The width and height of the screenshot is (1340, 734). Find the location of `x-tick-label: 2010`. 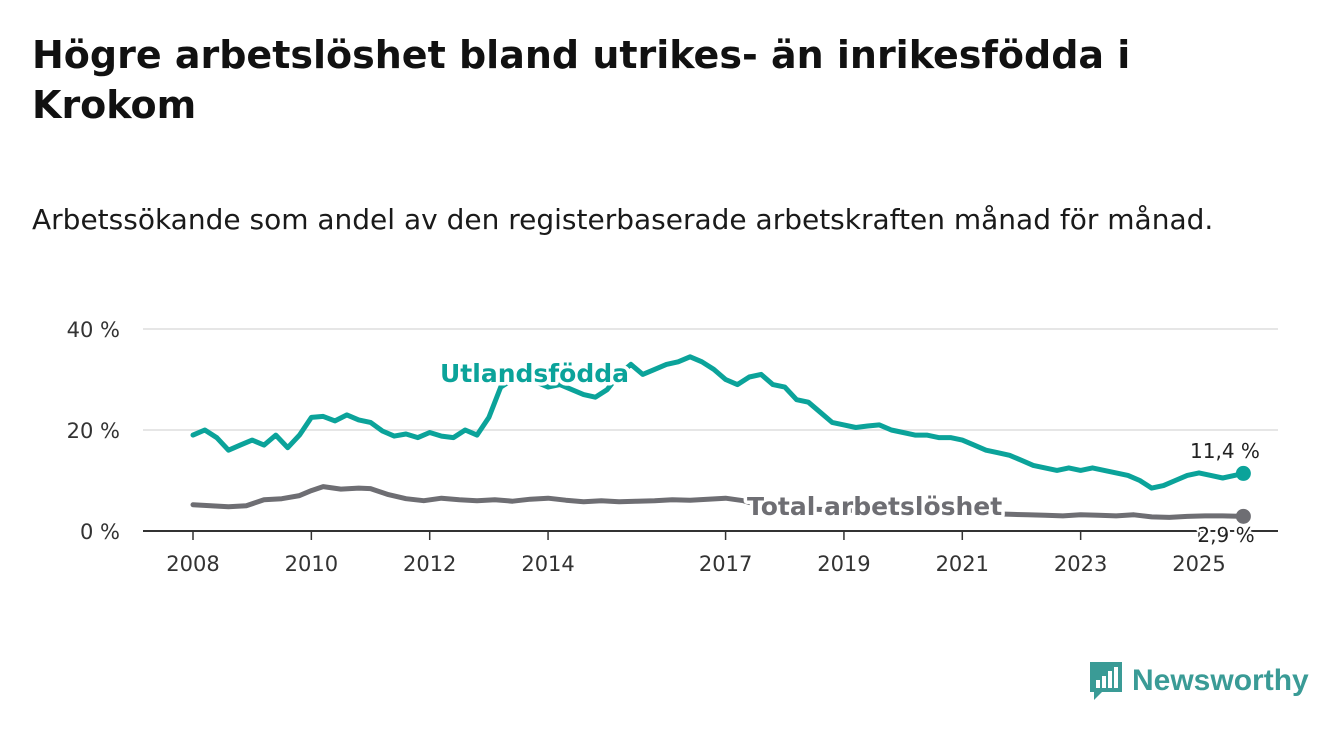

x-tick-label: 2010 is located at coordinates (311, 564).